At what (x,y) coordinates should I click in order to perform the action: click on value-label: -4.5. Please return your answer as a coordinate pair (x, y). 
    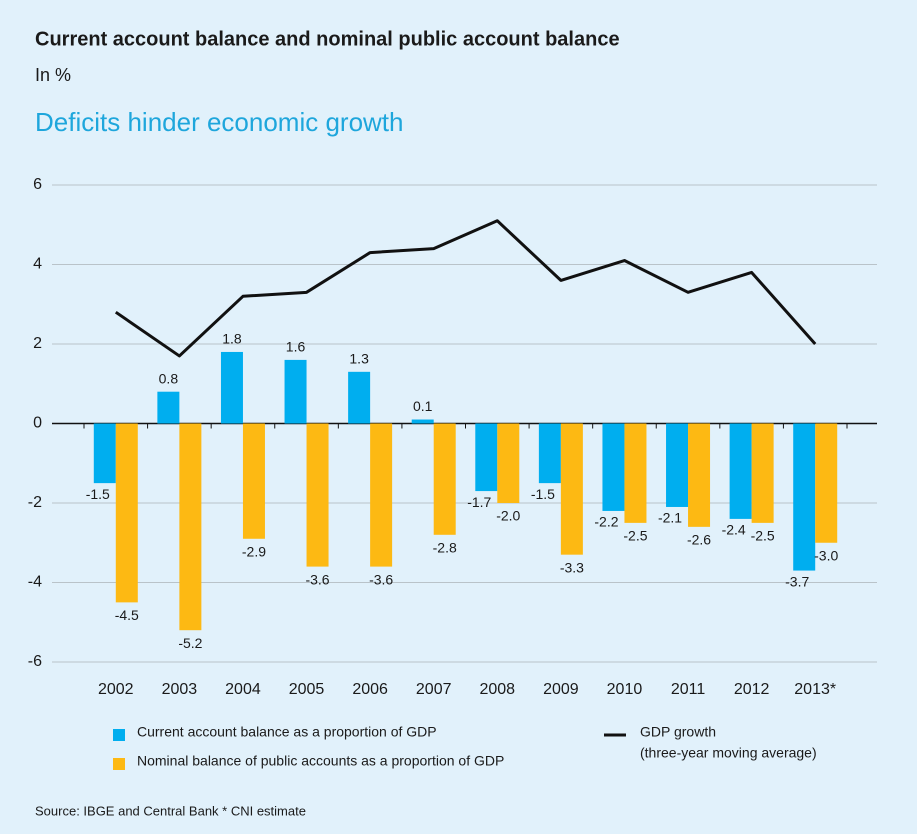
    Looking at the image, I should click on (127, 615).